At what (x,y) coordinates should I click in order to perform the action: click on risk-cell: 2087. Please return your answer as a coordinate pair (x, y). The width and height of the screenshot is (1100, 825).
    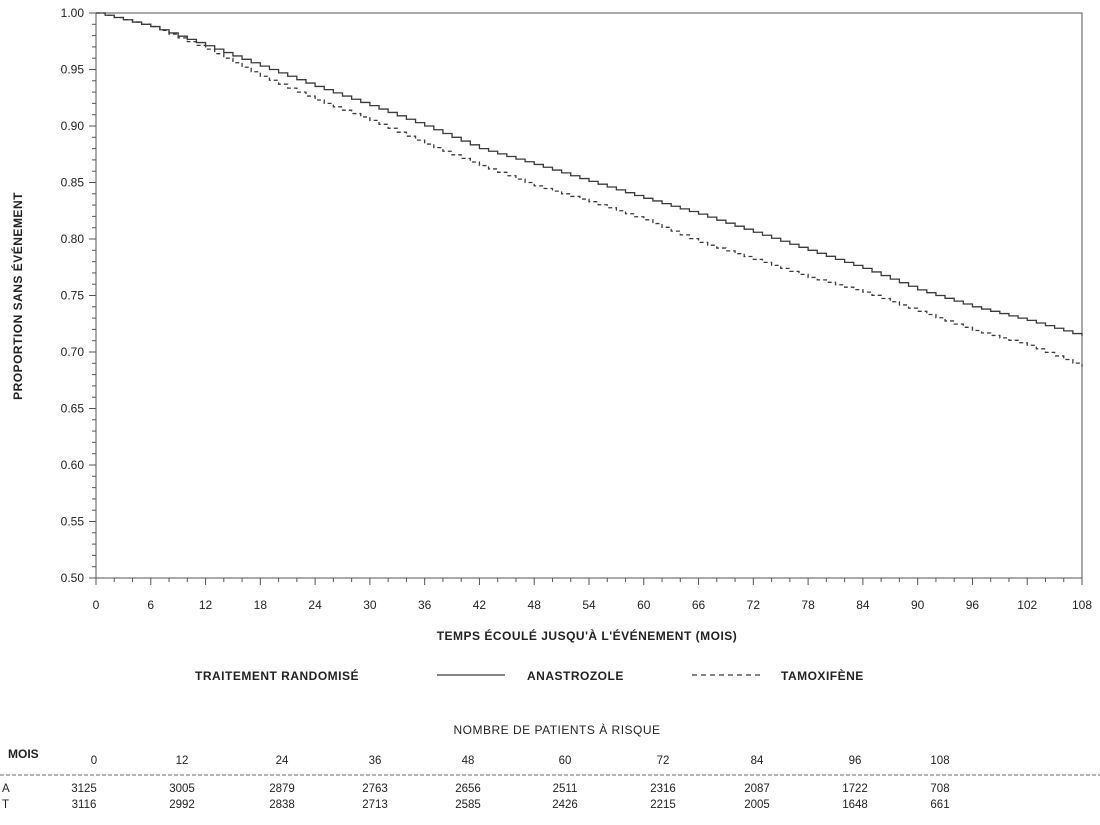
    Looking at the image, I should click on (757, 789).